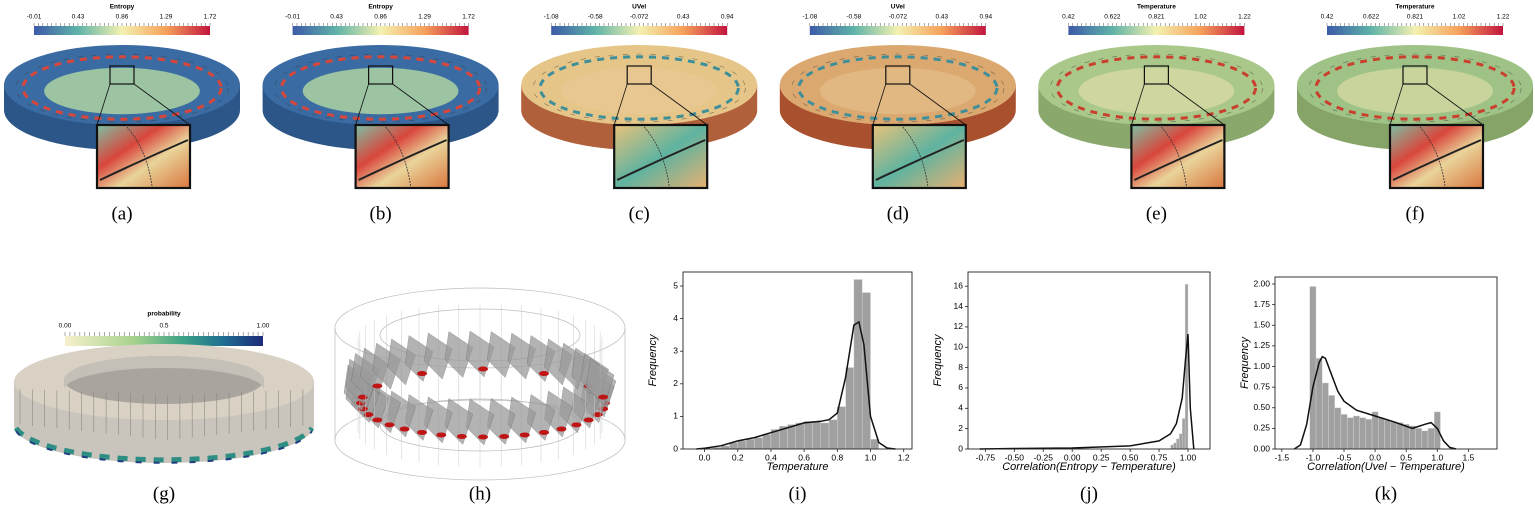 The width and height of the screenshot is (1535, 512). I want to click on render-panel: UVel -1.08 -0.58 -0.072 0.43 0.94 (c), so click(639, 114).